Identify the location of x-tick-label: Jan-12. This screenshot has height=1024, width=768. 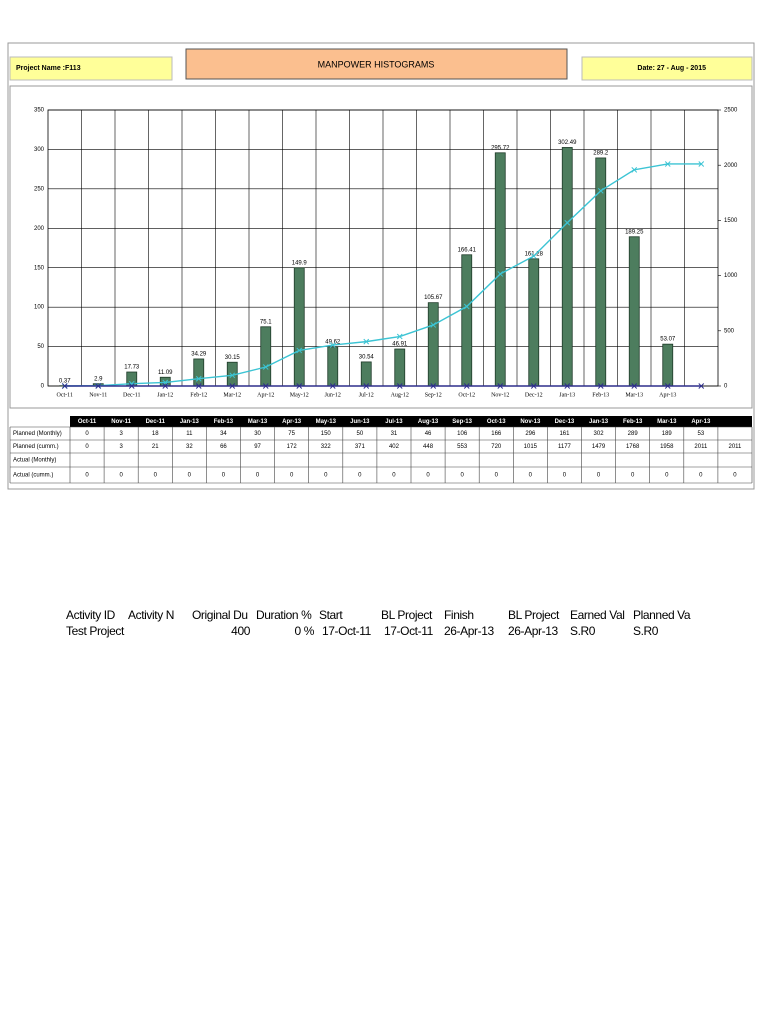
(165, 395).